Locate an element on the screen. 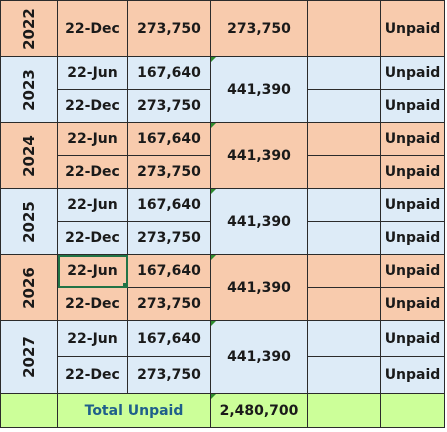  year-label: 2024 is located at coordinates (29, 155).